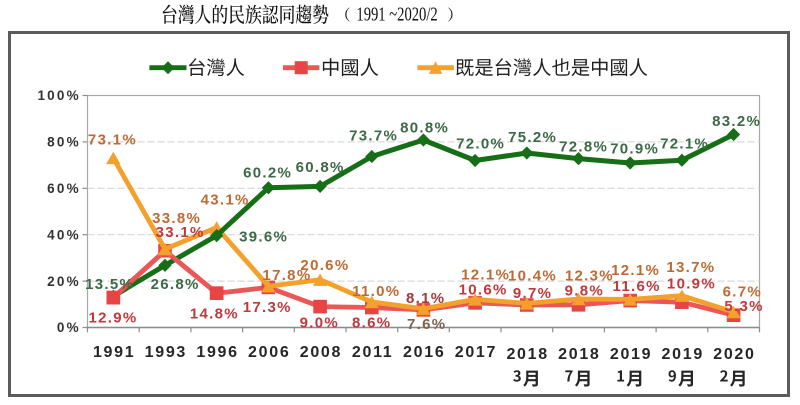  Describe the element at coordinates (64, 188) in the screenshot. I see `svg-text: 60%` at that location.